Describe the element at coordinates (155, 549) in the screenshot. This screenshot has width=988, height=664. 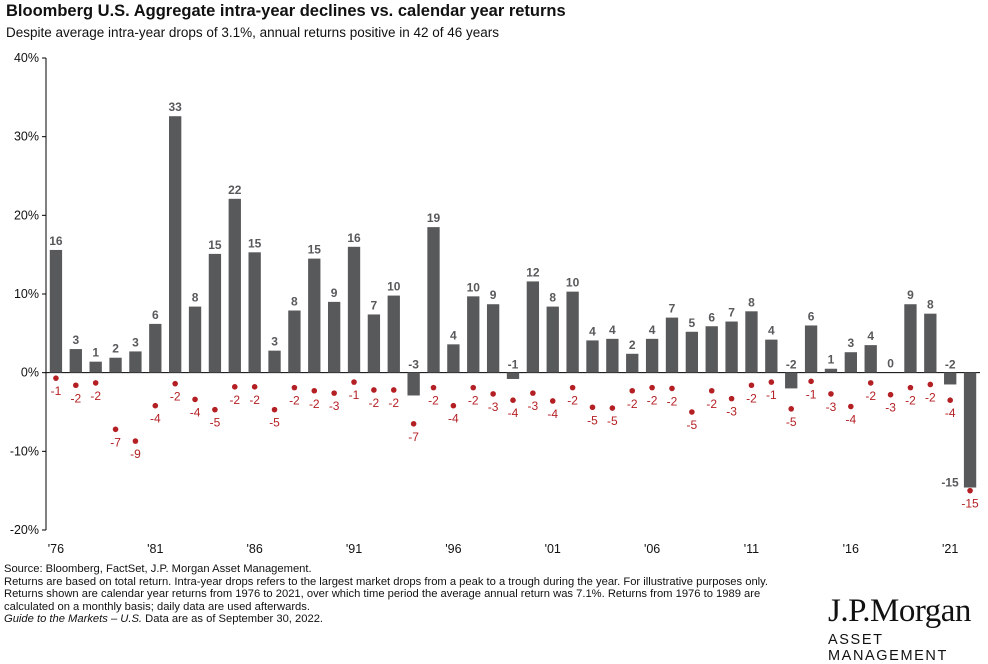
I see `x-tick-label: '81` at that location.